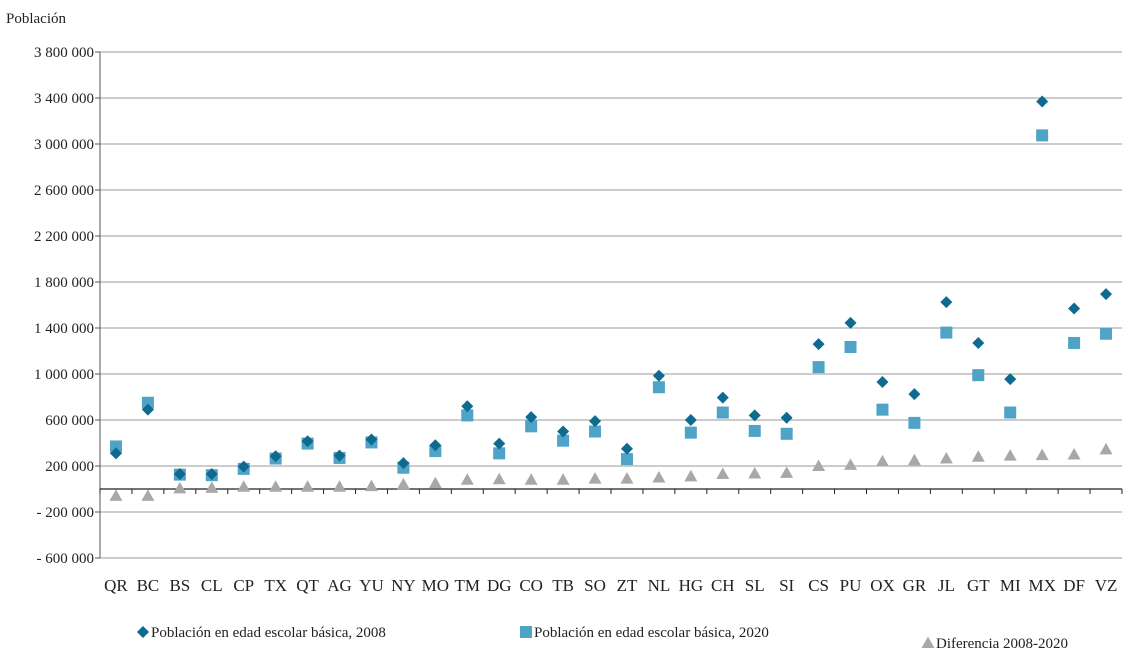 This screenshot has width=1131, height=656. I want to click on x-tick-label: SL, so click(755, 585).